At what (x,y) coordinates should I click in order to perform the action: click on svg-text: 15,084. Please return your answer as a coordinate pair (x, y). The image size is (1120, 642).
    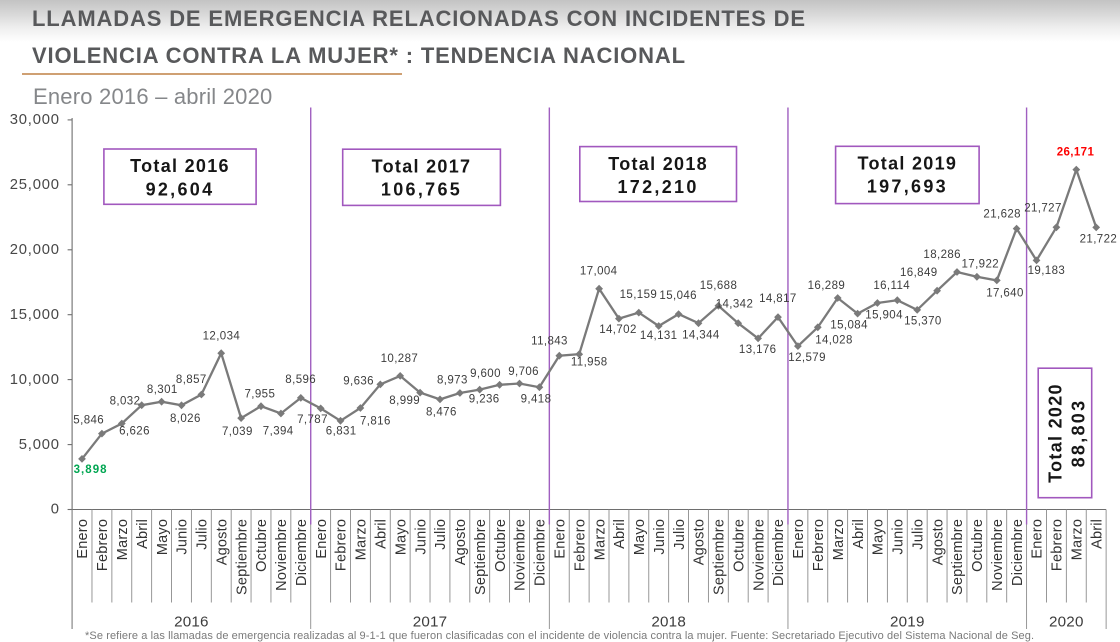
    Looking at the image, I should click on (849, 325).